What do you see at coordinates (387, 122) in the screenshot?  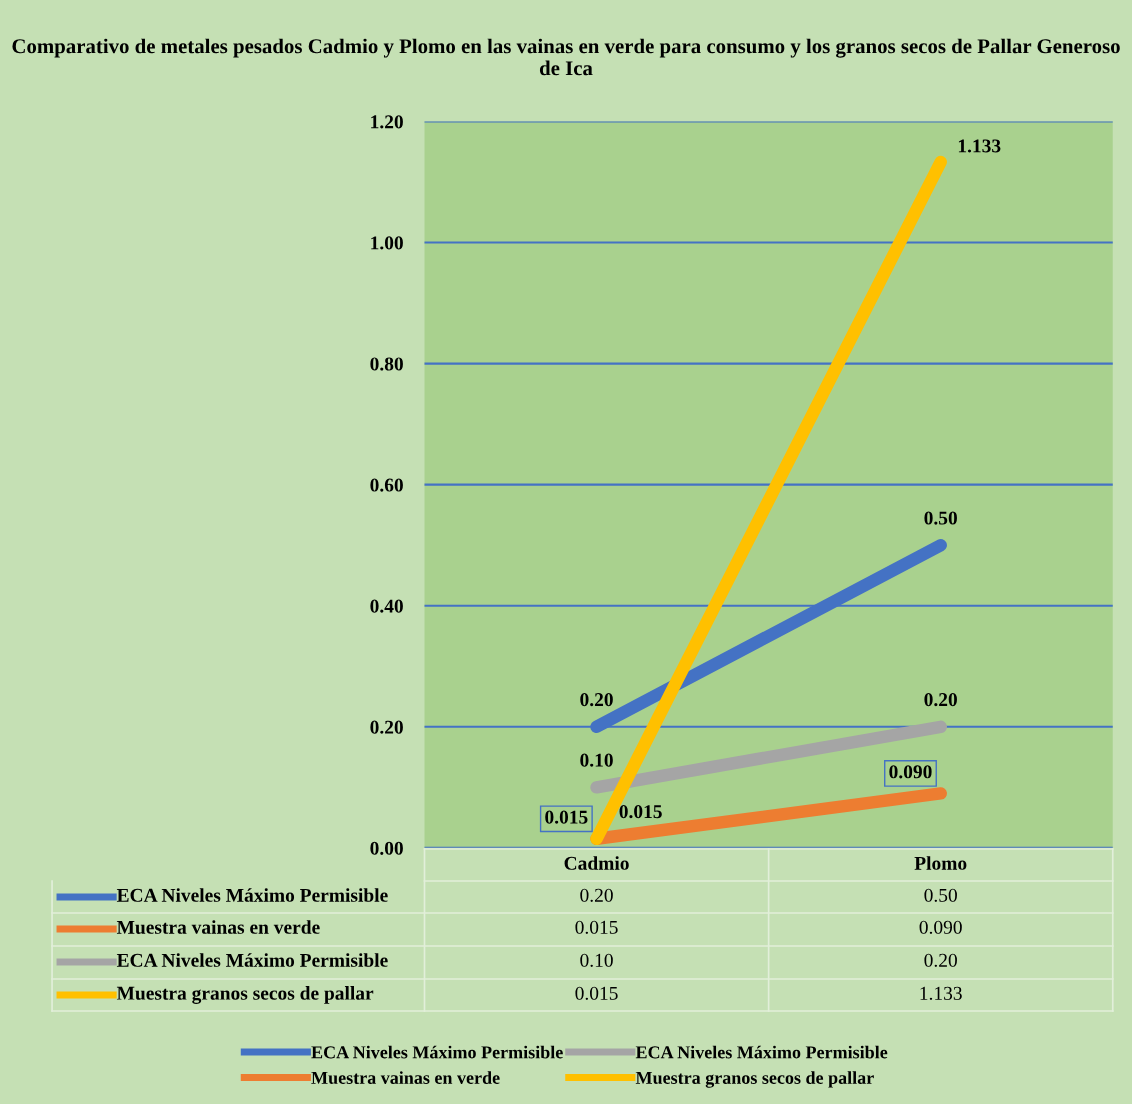 I see `y-tick-label: 1.20` at bounding box center [387, 122].